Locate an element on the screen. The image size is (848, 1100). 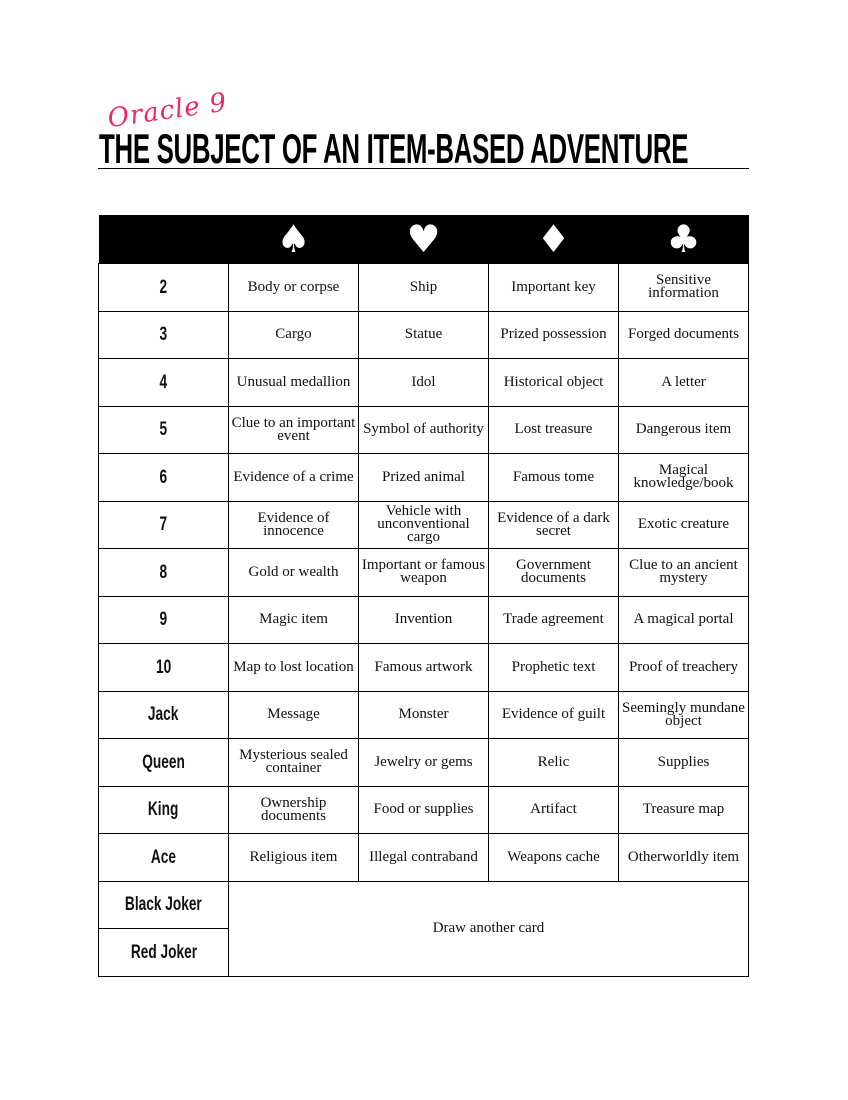
card-label: Queen is located at coordinates (163, 762).